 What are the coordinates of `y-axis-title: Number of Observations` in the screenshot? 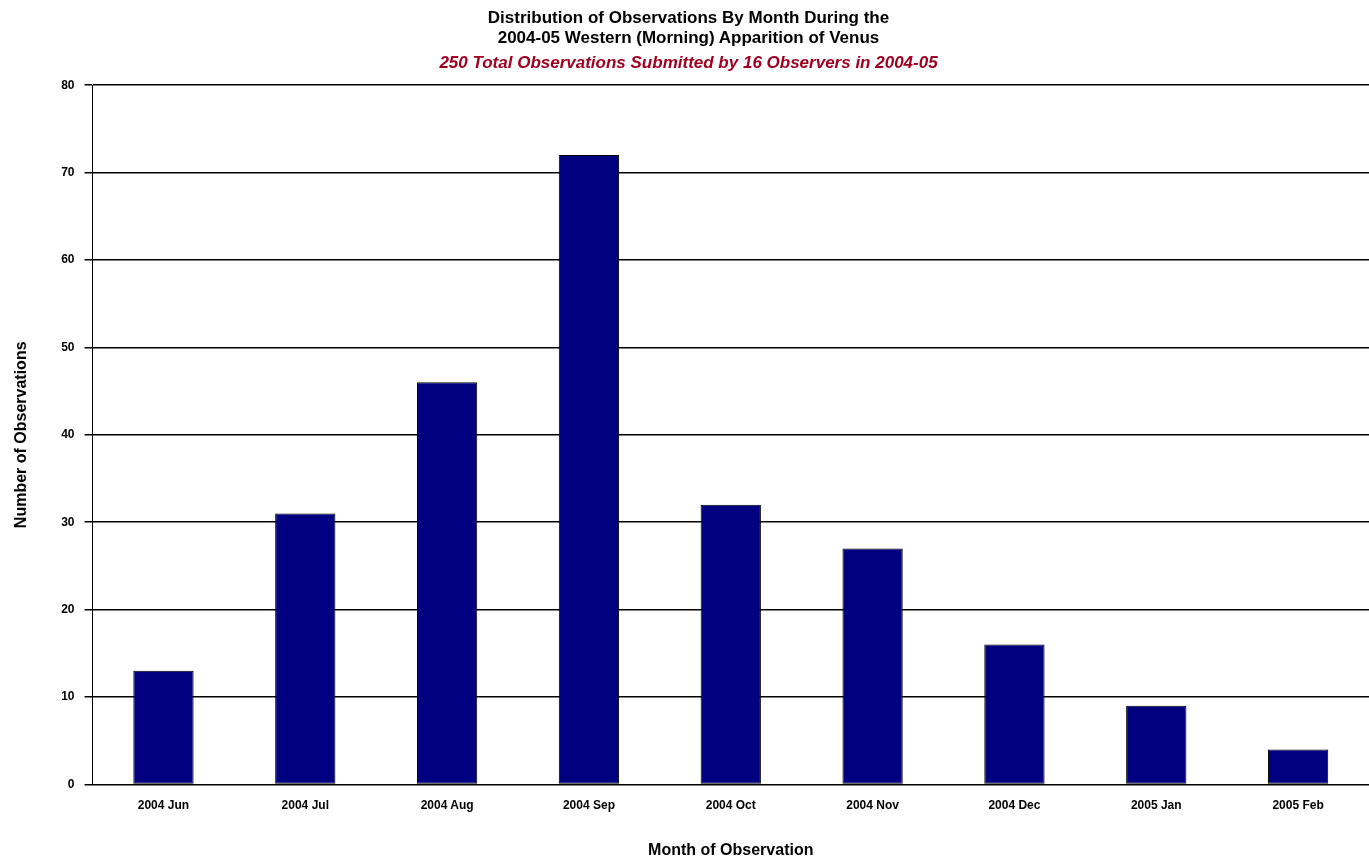 It's located at (21, 435).